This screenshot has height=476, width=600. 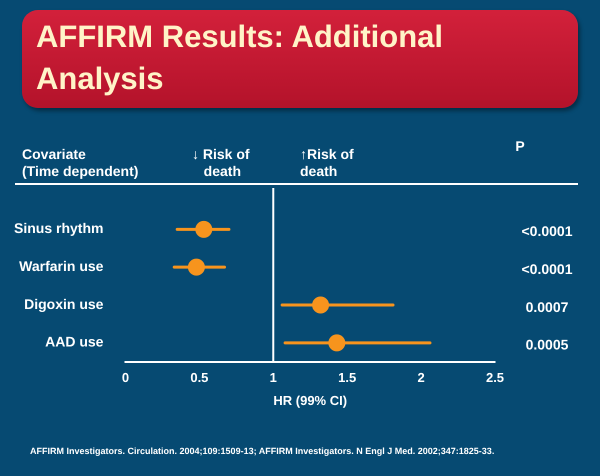 I want to click on y-tick-label: Digoxin use, so click(x=64, y=304).